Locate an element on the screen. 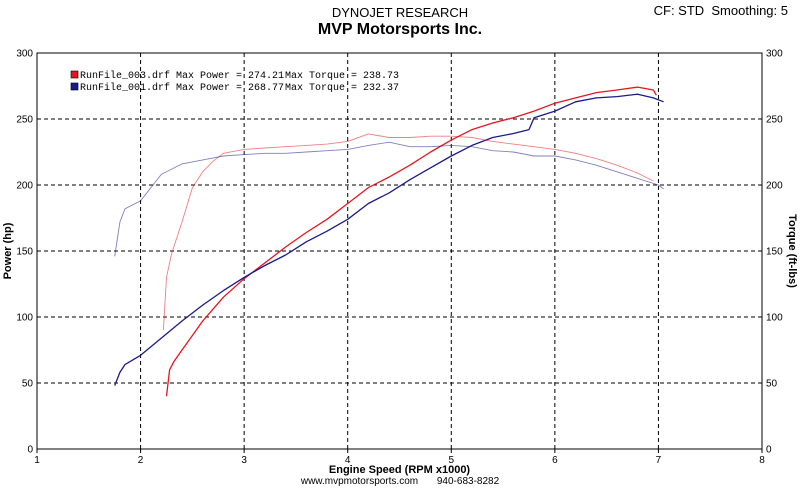  x-tick-label: 5 is located at coordinates (452, 460).